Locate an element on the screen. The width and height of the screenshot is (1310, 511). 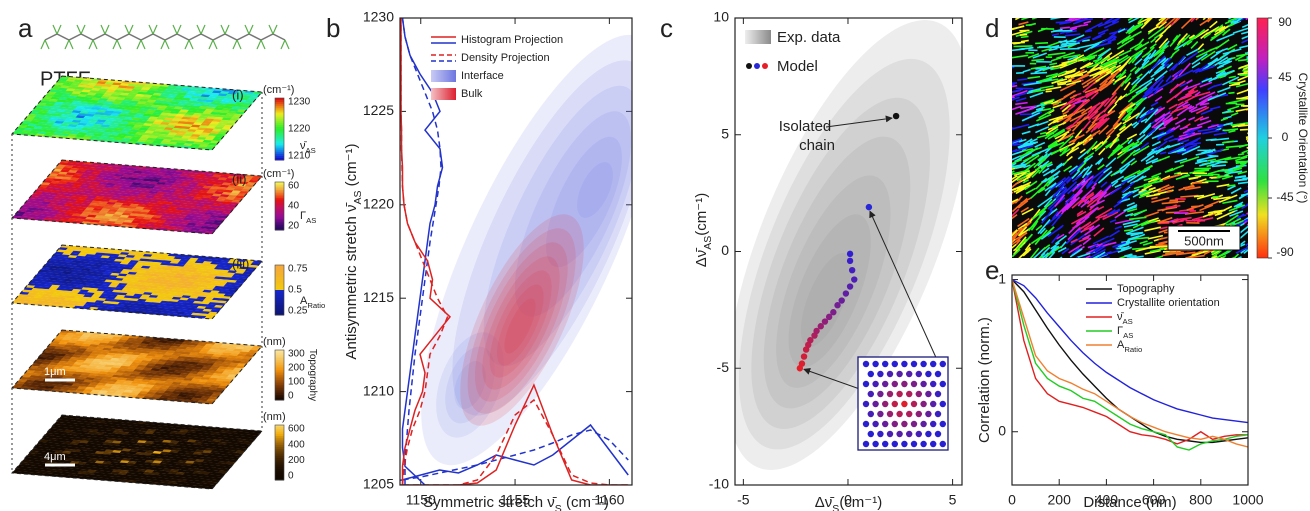
y-axis-label: Antisymmetric stretch ν̄AS (cm⁻¹) is located at coordinates (353, 251).